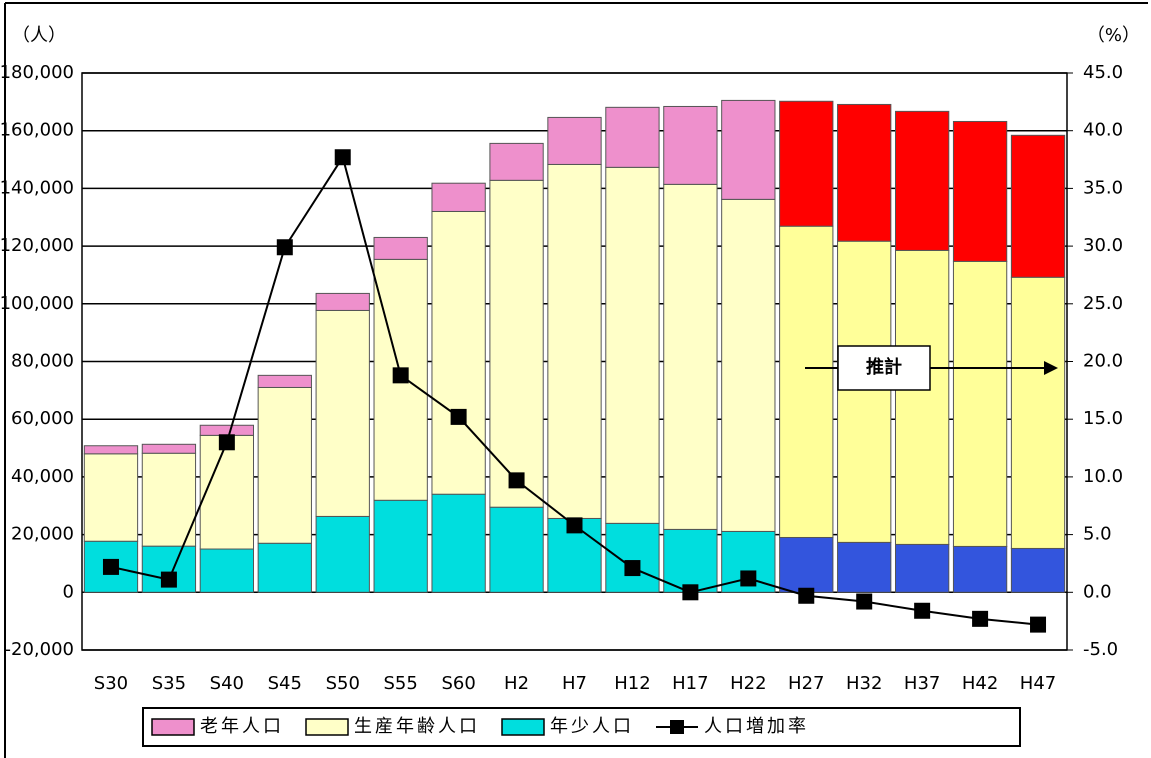 This screenshot has width=1151, height=758. Describe the element at coordinates (42, 534) in the screenshot. I see `y-tick-label: 20,000` at that location.